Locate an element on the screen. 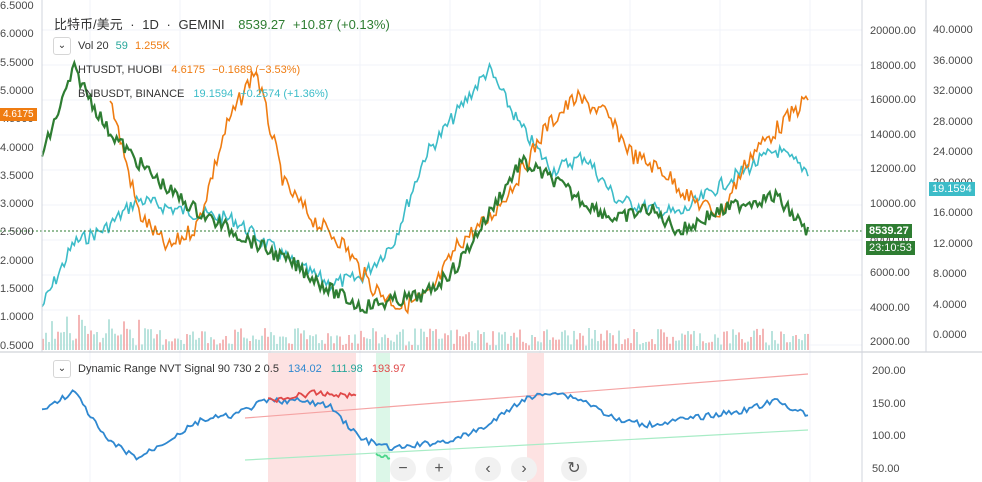 The width and height of the screenshot is (982, 482). zoom-out-button: − is located at coordinates (403, 469).